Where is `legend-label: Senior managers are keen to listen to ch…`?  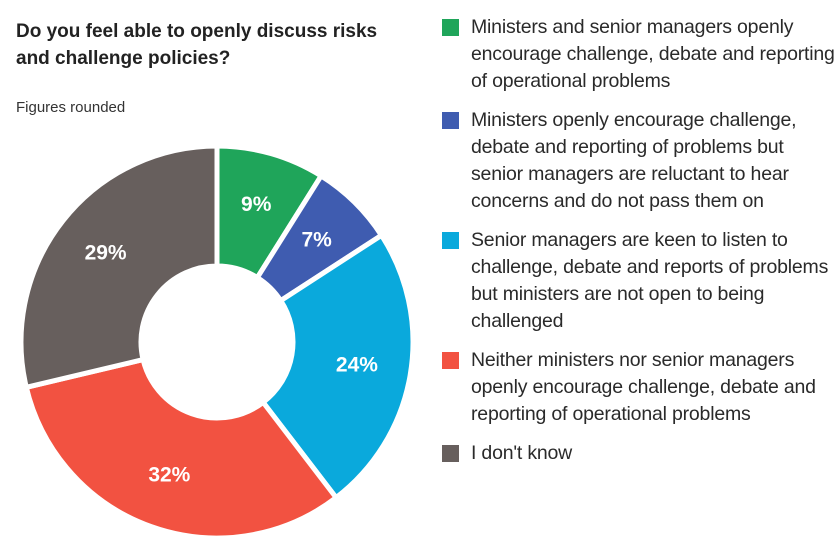 legend-label: Senior managers are keen to listen to ch… is located at coordinates (650, 280).